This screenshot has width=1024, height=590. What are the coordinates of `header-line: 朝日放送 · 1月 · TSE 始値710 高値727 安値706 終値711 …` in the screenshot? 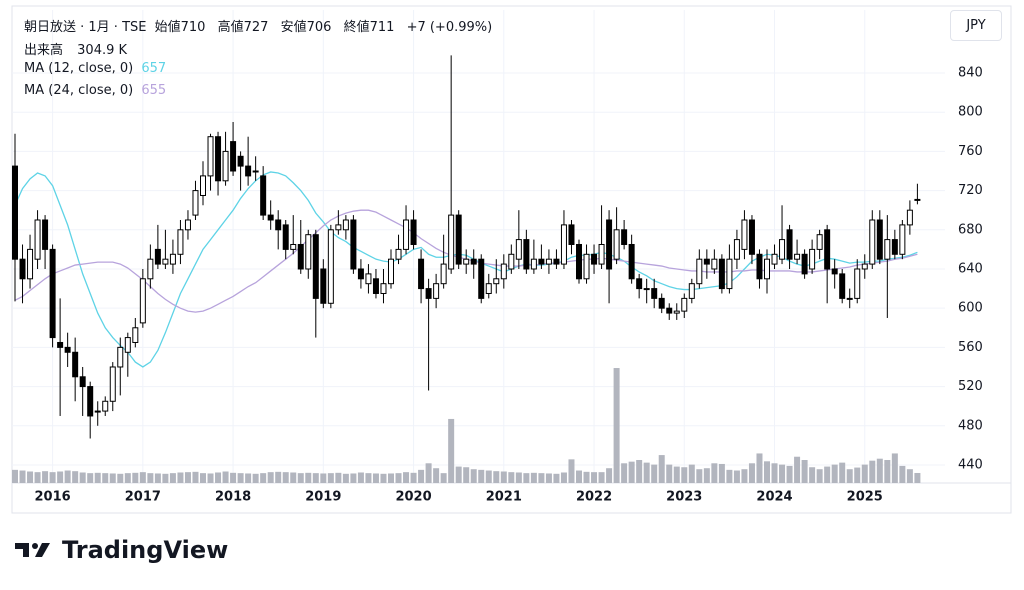 It's located at (260, 25).